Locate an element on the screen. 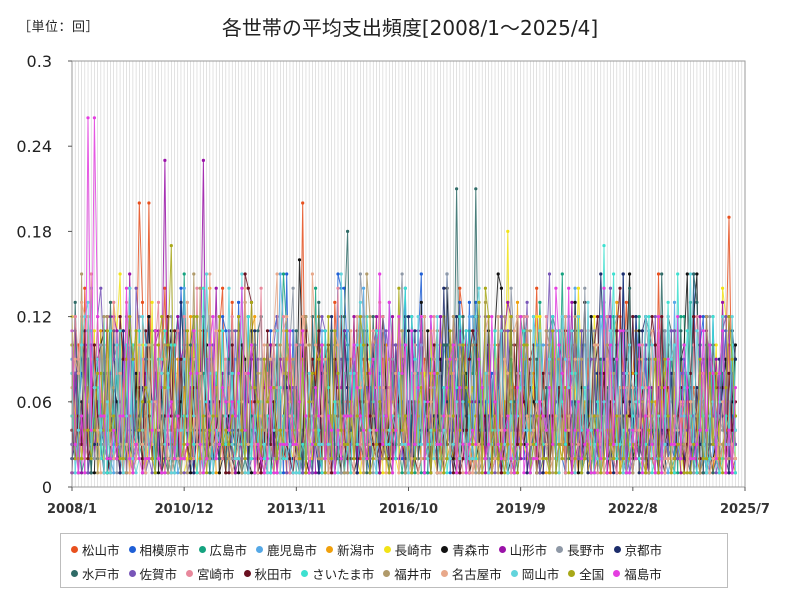  x-tick-label: 2019/9 is located at coordinates (521, 509).